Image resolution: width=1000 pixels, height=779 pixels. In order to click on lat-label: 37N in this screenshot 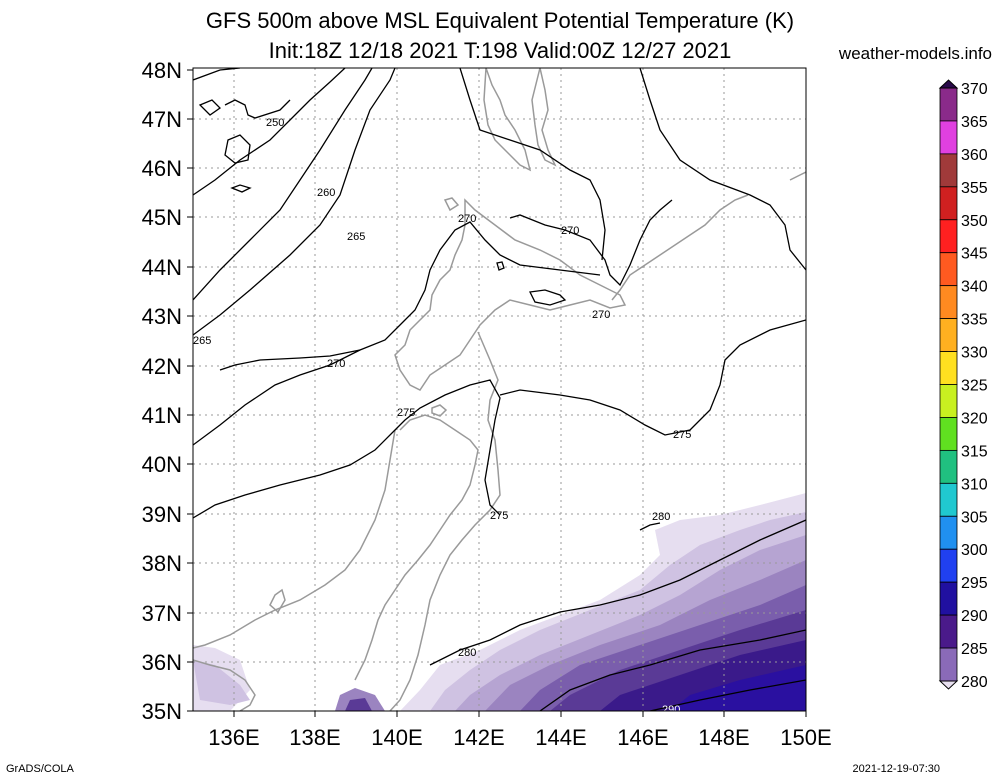, I will do `click(162, 613)`.